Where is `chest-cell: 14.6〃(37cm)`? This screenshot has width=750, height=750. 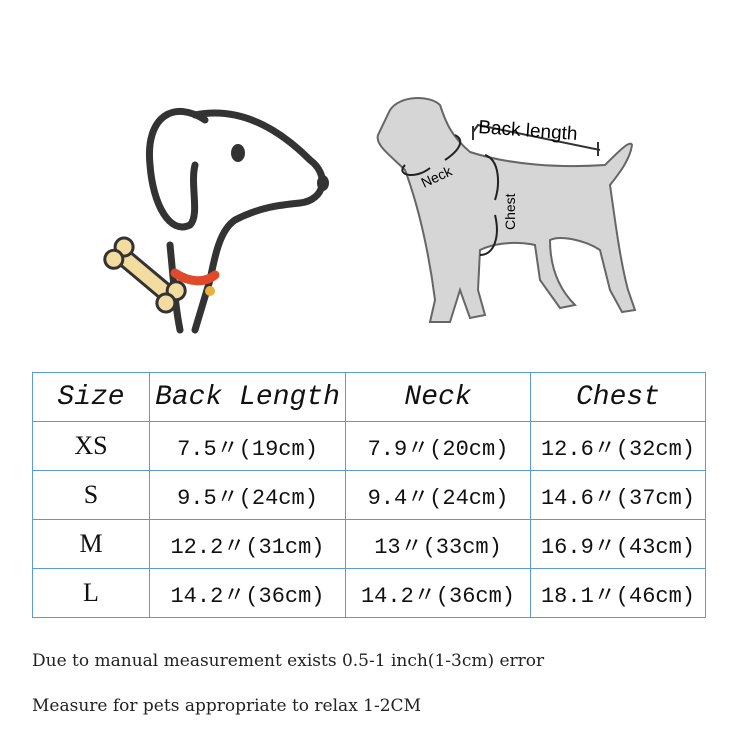
chest-cell: 14.6〃(37cm) is located at coordinates (618, 495).